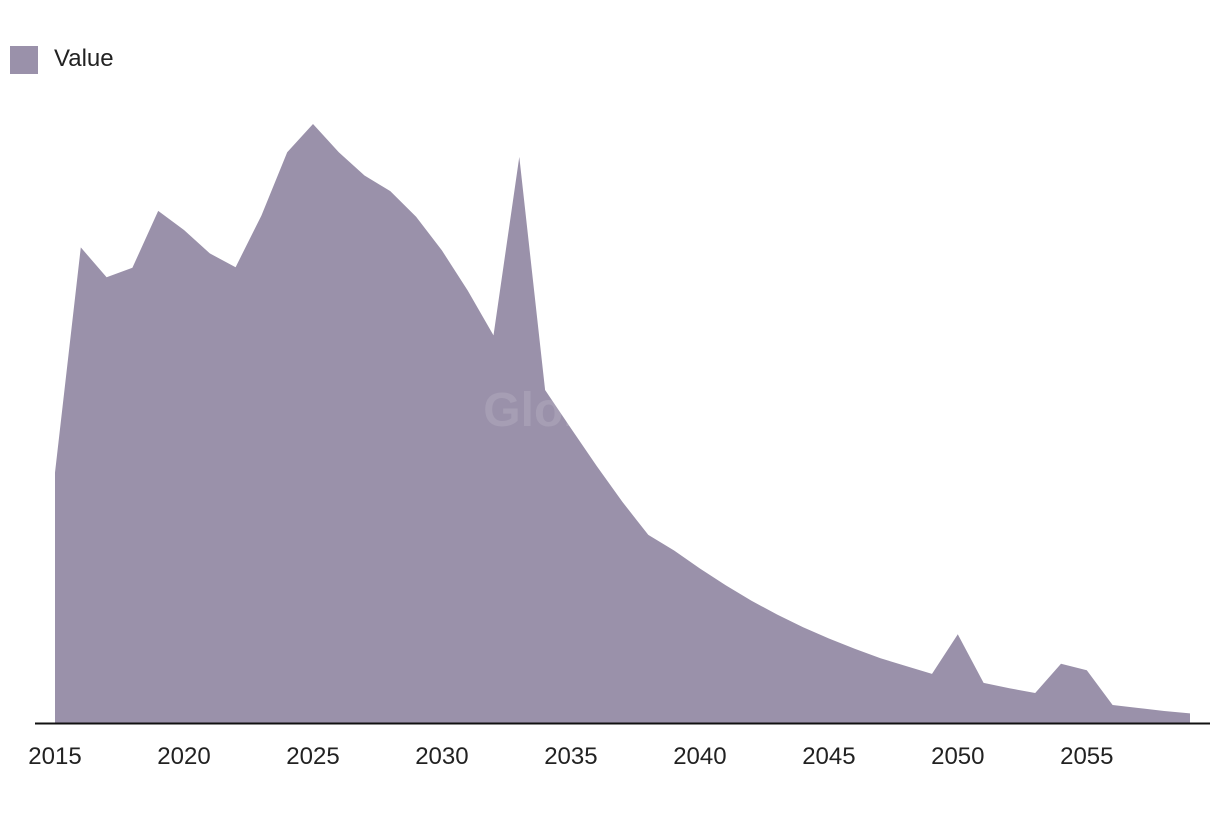 The width and height of the screenshot is (1220, 816). I want to click on x-tick-label: 2050, so click(957, 756).